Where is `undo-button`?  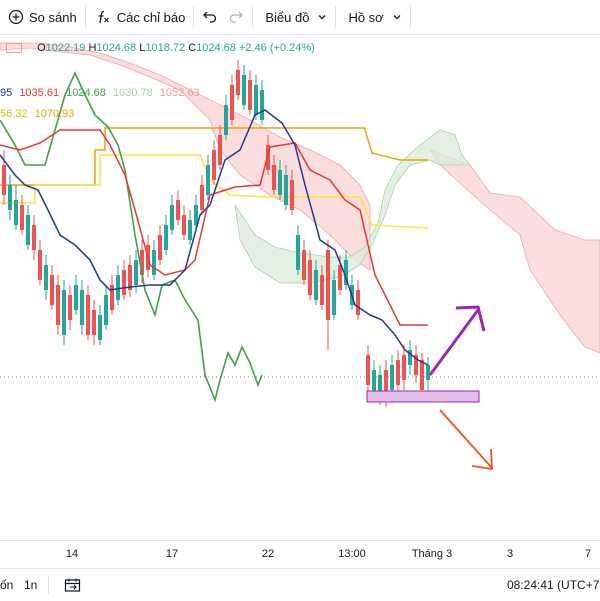 undo-button is located at coordinates (210, 17).